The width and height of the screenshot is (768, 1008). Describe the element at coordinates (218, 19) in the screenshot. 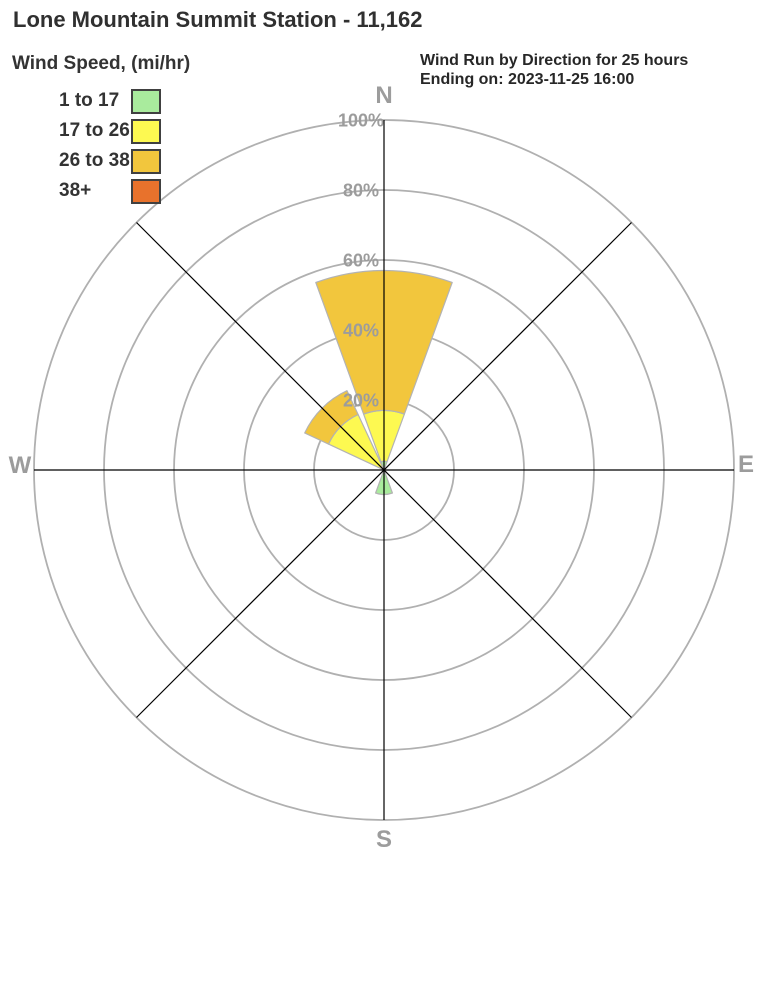

I see `page-title: Lone Mountain Summit Station - 11,162` at that location.